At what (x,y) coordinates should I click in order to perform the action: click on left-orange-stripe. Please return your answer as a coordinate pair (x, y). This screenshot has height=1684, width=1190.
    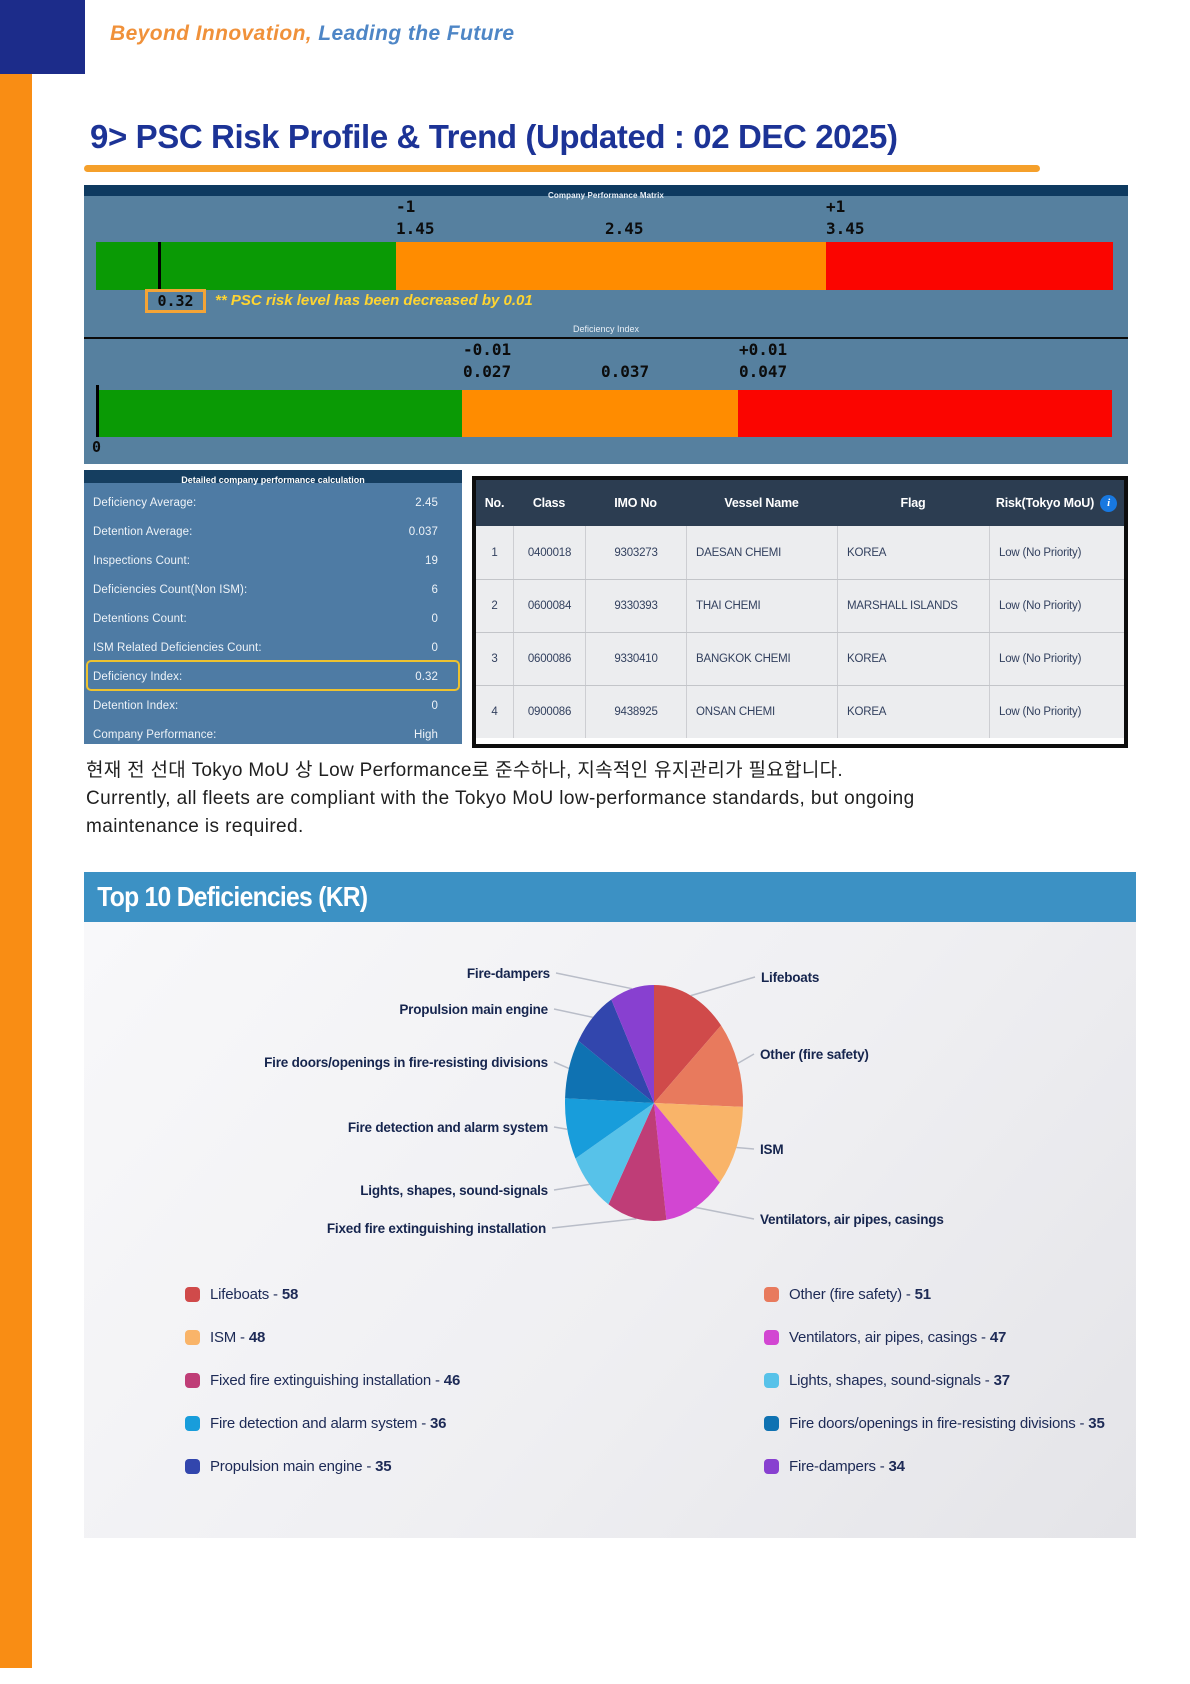
    Looking at the image, I should click on (16, 871).